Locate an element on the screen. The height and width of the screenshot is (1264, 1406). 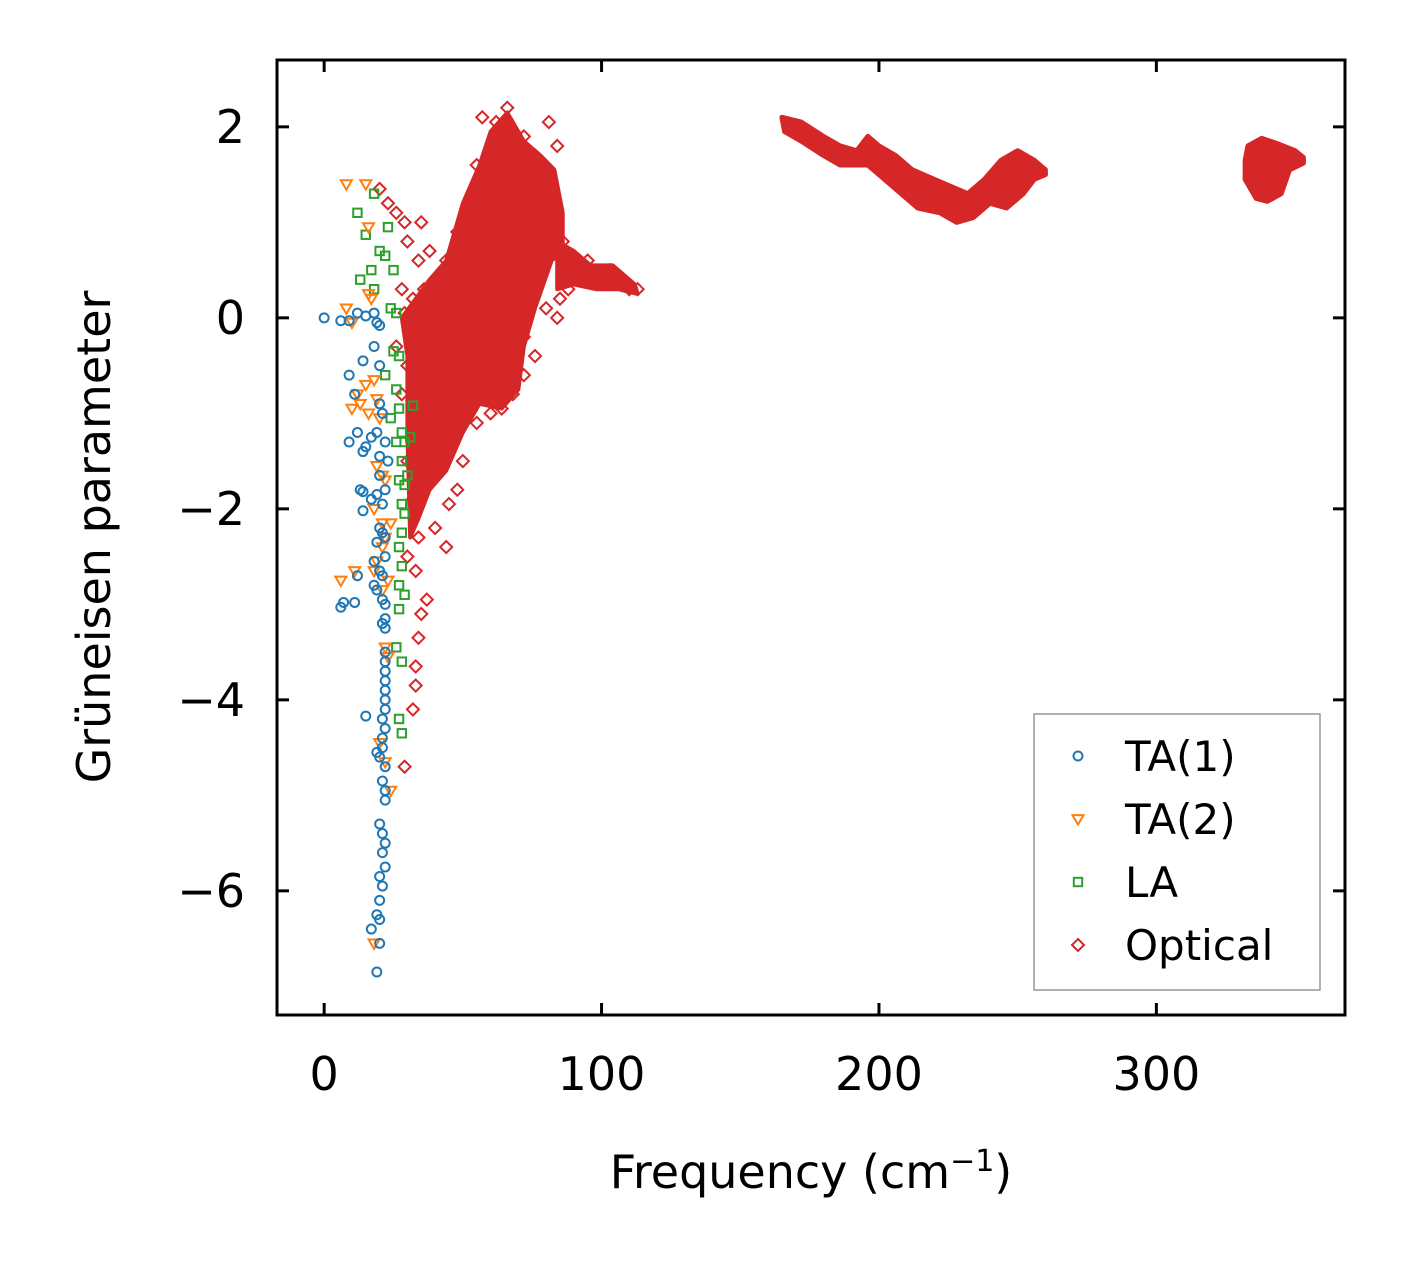
legend: TA(1) TA(2) LA Optical is located at coordinates (1177, 852).